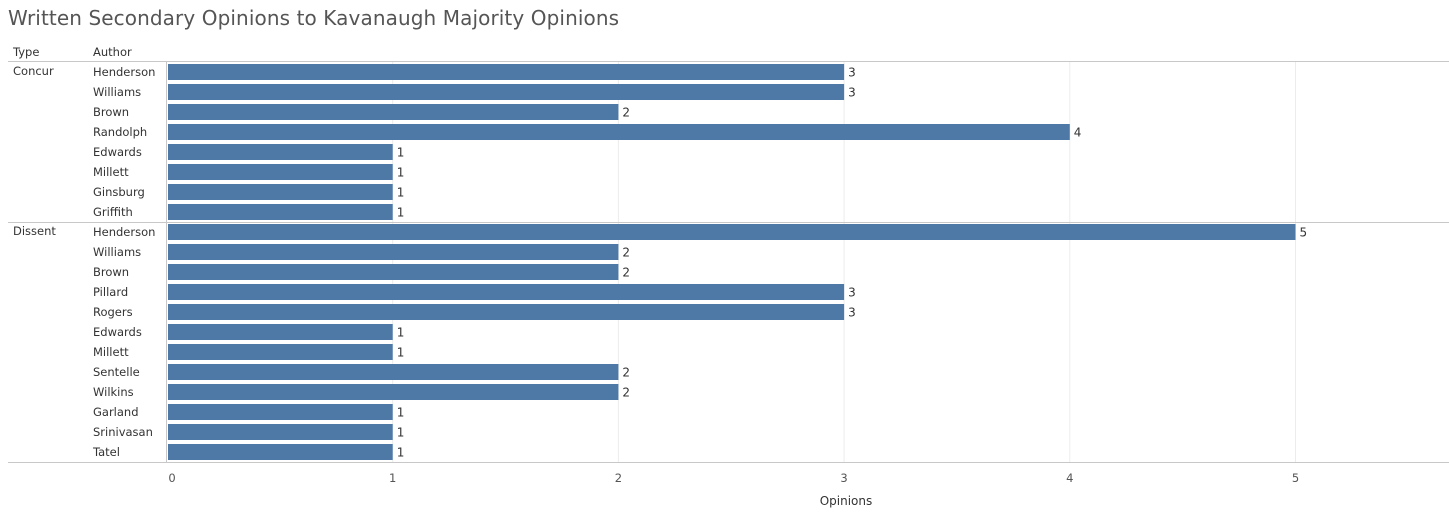 The height and width of the screenshot is (527, 1449). I want to click on author-label-srinivasan: Srinivasan, so click(123, 432).